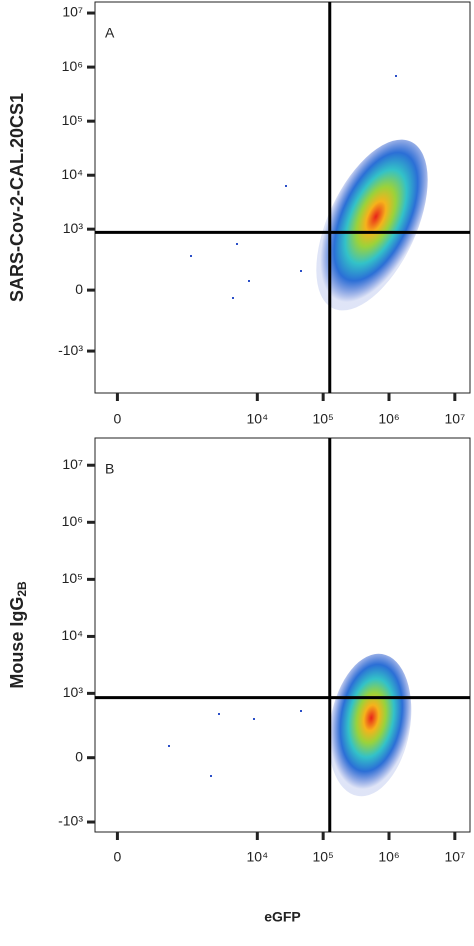 The image size is (474, 946). I want to click on y-axis-label-text: SARS-Cov-2-CAL.20CS1, so click(17, 197).